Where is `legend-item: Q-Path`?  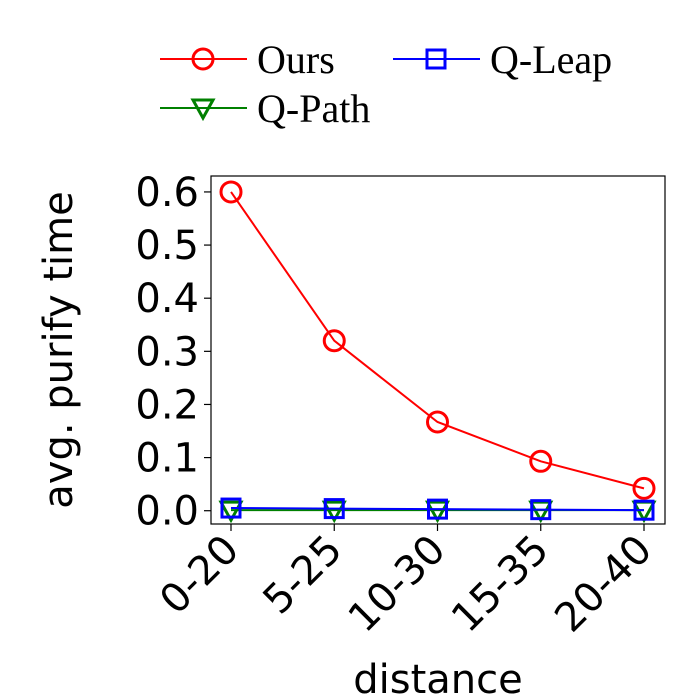 legend-item: Q-Path is located at coordinates (265, 108).